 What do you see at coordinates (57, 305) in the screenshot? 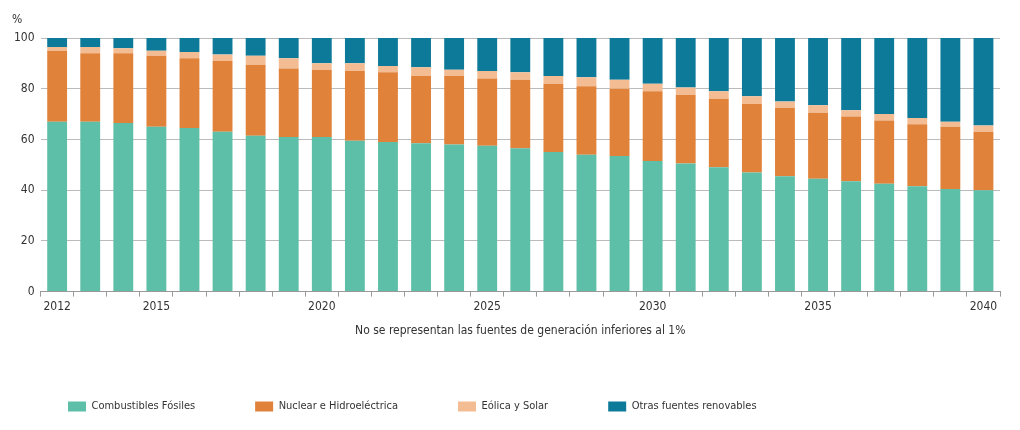
I see `x-tick-label: 2012` at bounding box center [57, 305].